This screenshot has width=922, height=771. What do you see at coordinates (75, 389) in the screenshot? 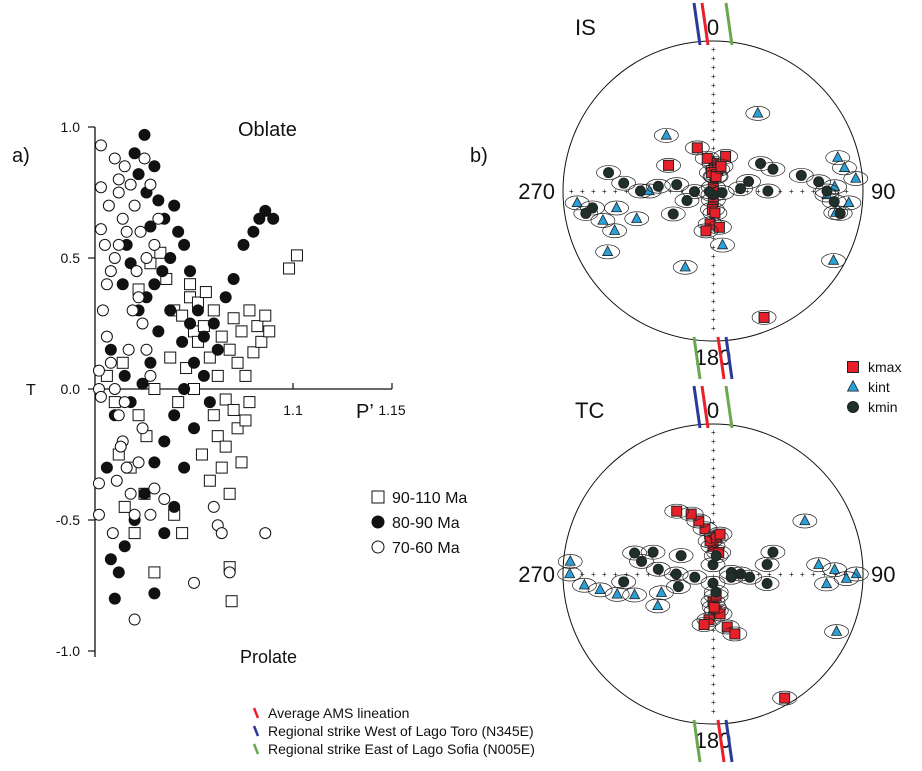
I see `y-ticks: 1.0 0.5 0.0 -0.5 -1.0` at bounding box center [75, 389].